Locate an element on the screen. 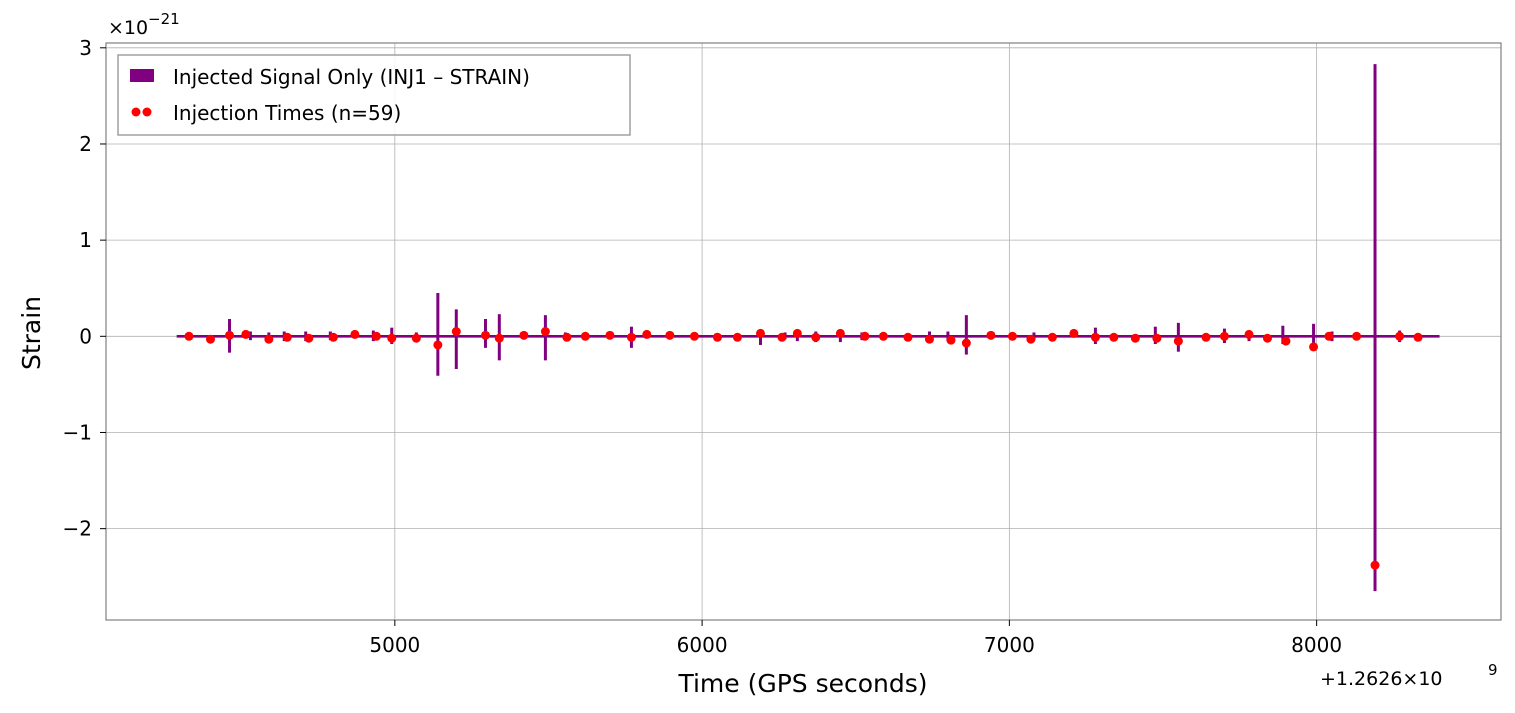  x-offset-factor: +1.2626×10 9 is located at coordinates (1409, 675).